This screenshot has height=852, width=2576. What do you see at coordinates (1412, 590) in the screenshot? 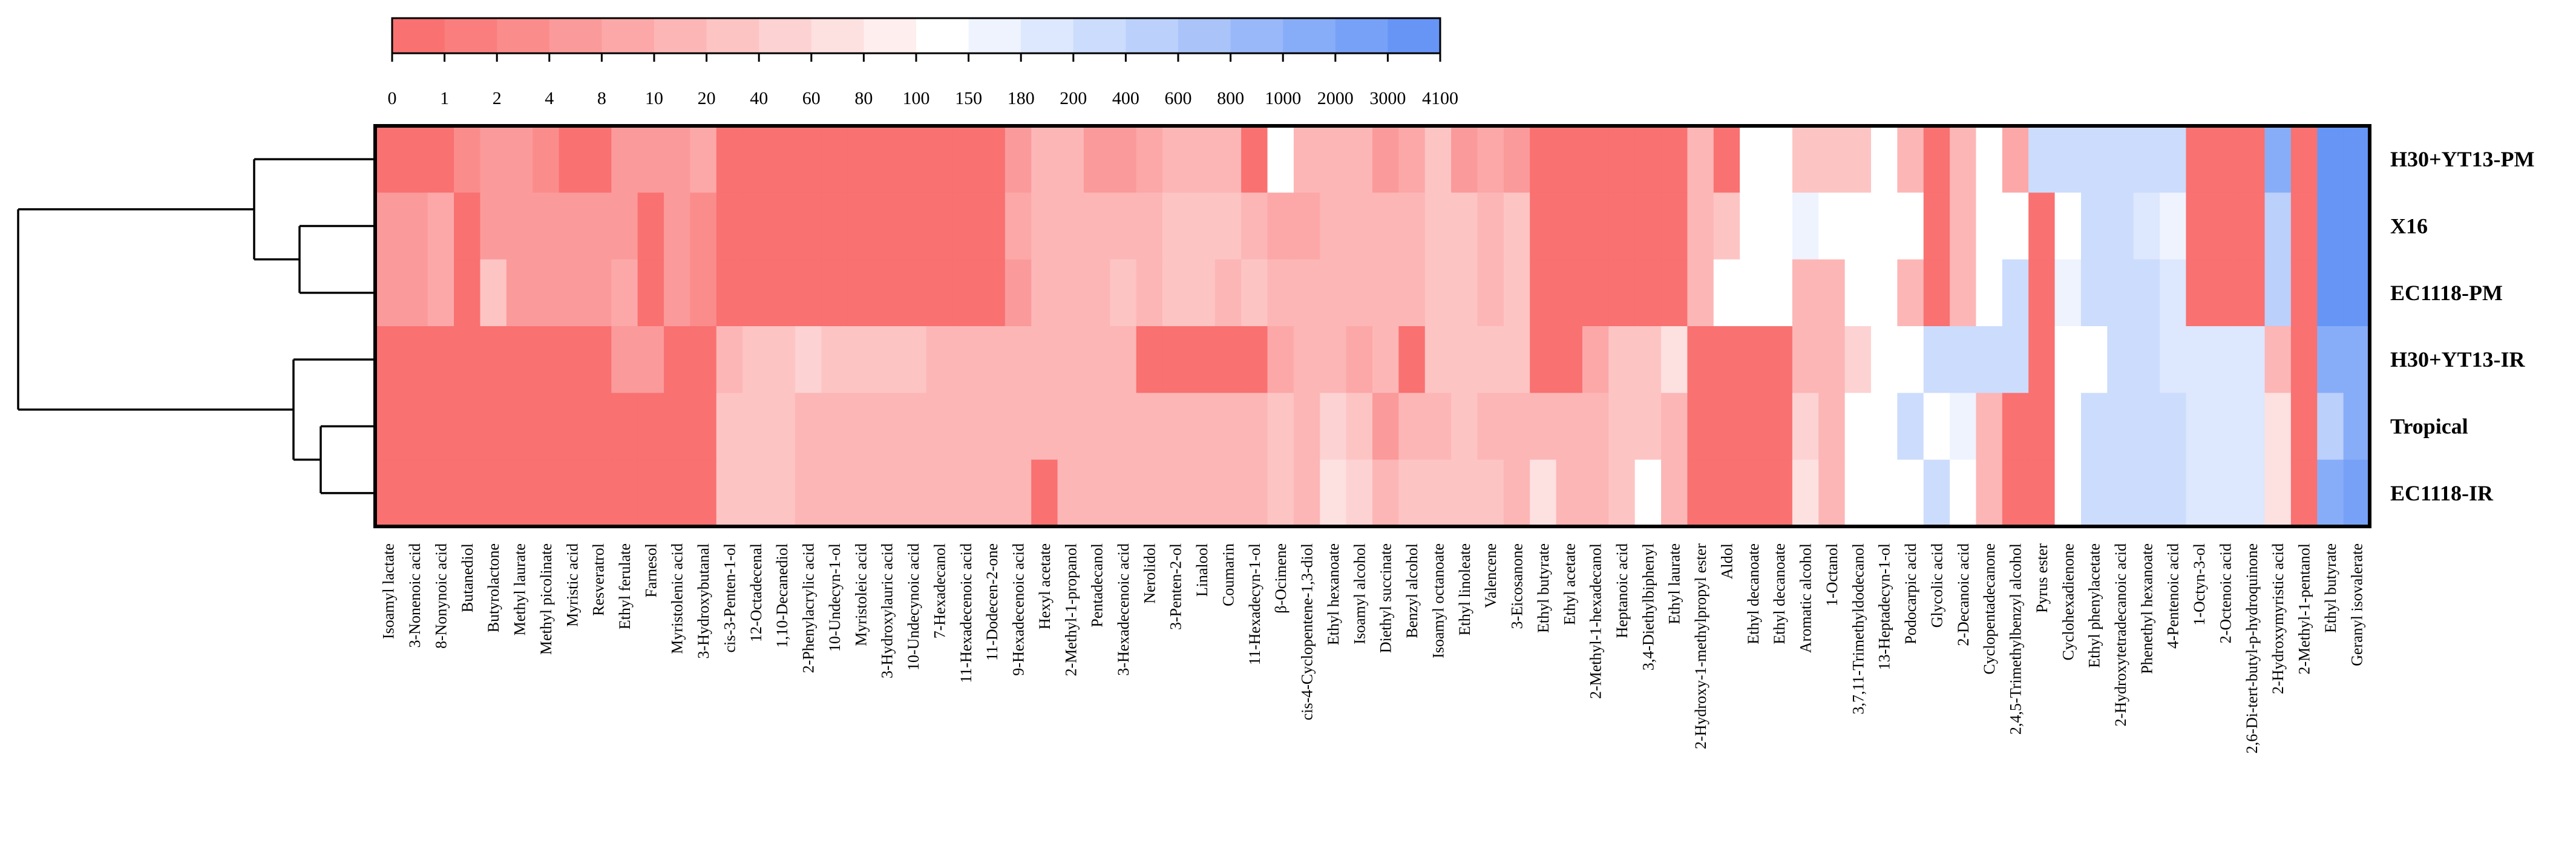
I see `column-label: Benzyl alcohol` at bounding box center [1412, 590].